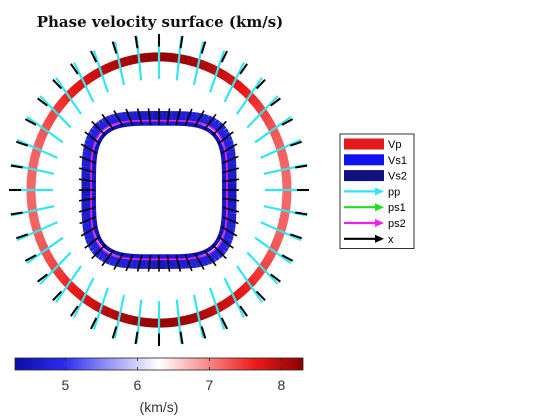 This screenshot has width=560, height=420. I want to click on legend-label: x, so click(391, 240).